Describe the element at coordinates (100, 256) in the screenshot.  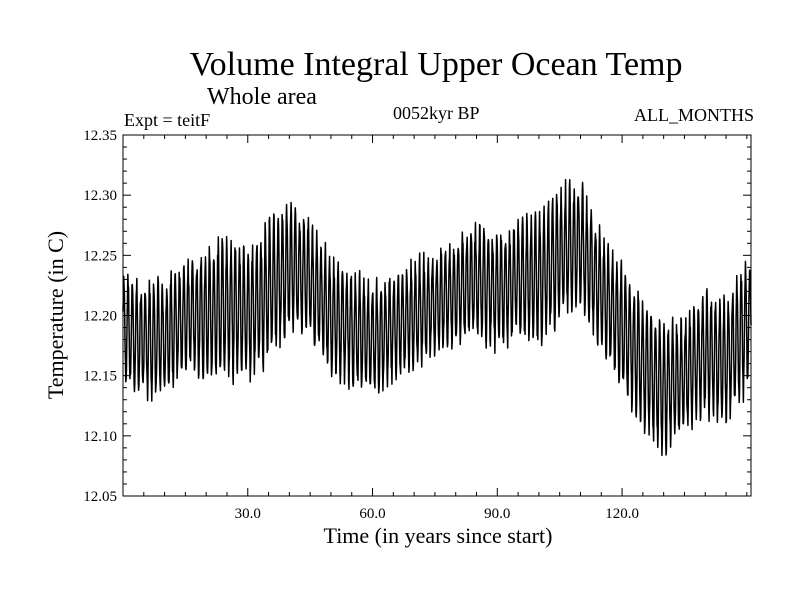
I see `y-tick-label: 12.25` at that location.